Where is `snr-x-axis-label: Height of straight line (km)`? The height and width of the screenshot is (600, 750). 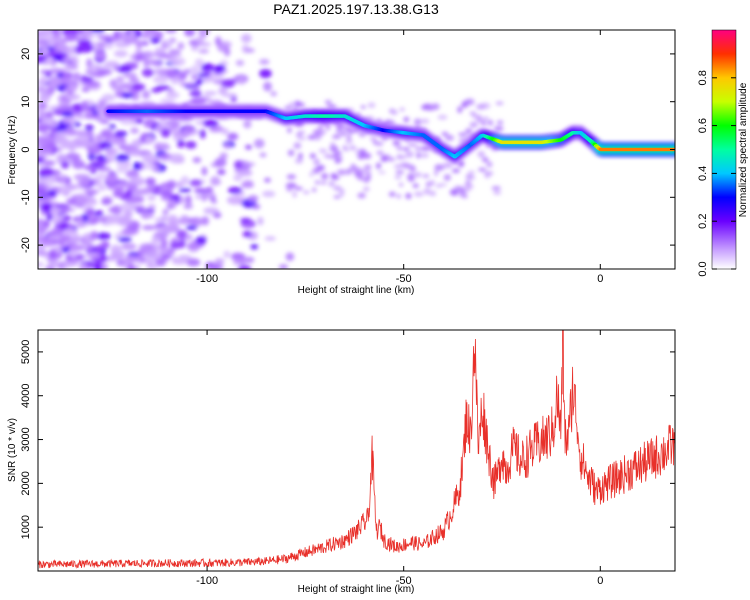
snr-x-axis-label: Height of straight line (km) is located at coordinates (356, 589).